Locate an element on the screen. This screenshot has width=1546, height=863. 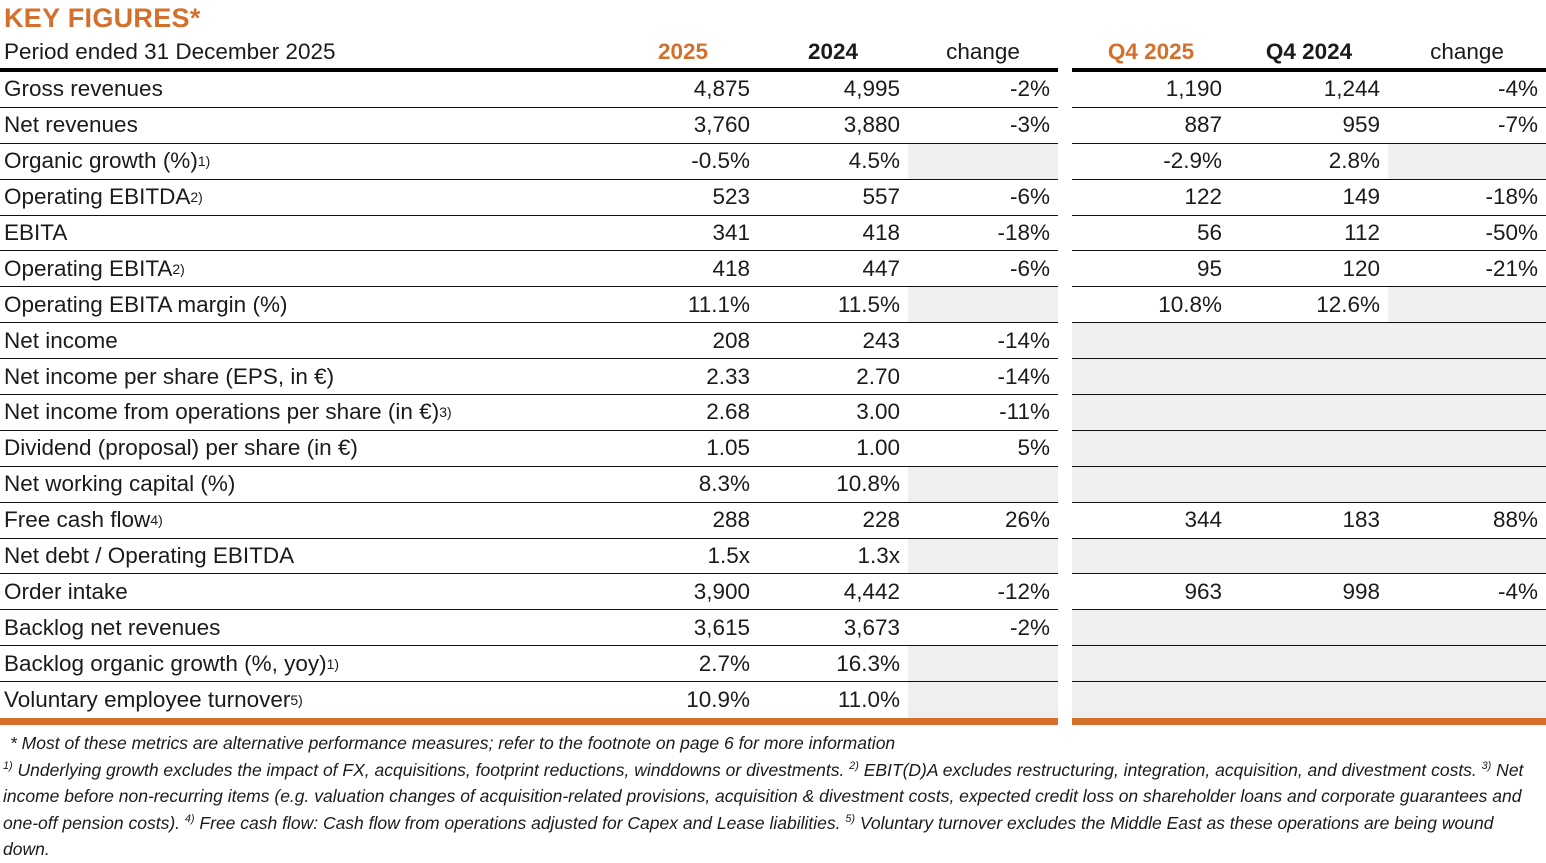
value-cell: 3,880 is located at coordinates (833, 126).